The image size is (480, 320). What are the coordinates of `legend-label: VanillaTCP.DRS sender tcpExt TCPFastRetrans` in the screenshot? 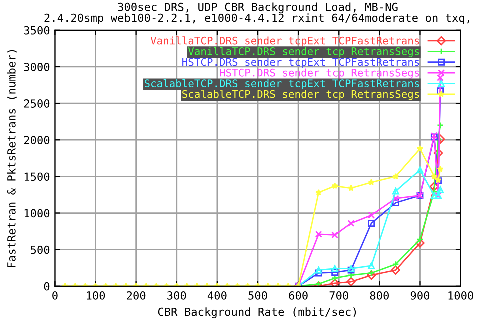 It's located at (285, 41).